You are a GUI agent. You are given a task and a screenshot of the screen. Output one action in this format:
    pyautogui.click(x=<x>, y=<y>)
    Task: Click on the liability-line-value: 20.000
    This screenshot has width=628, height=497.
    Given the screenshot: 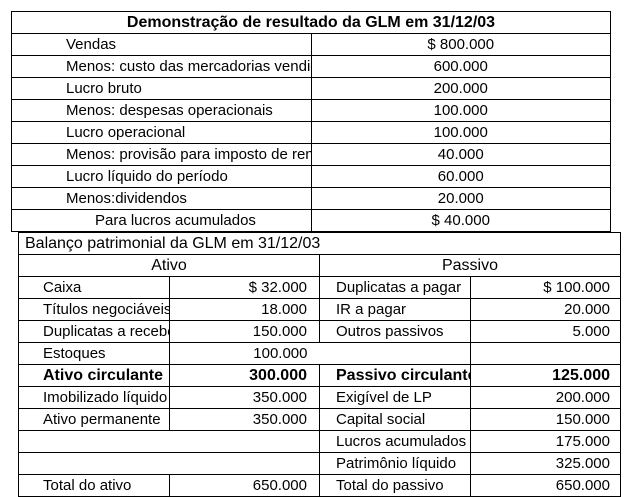 What is the action you would take?
    pyautogui.click(x=545, y=309)
    